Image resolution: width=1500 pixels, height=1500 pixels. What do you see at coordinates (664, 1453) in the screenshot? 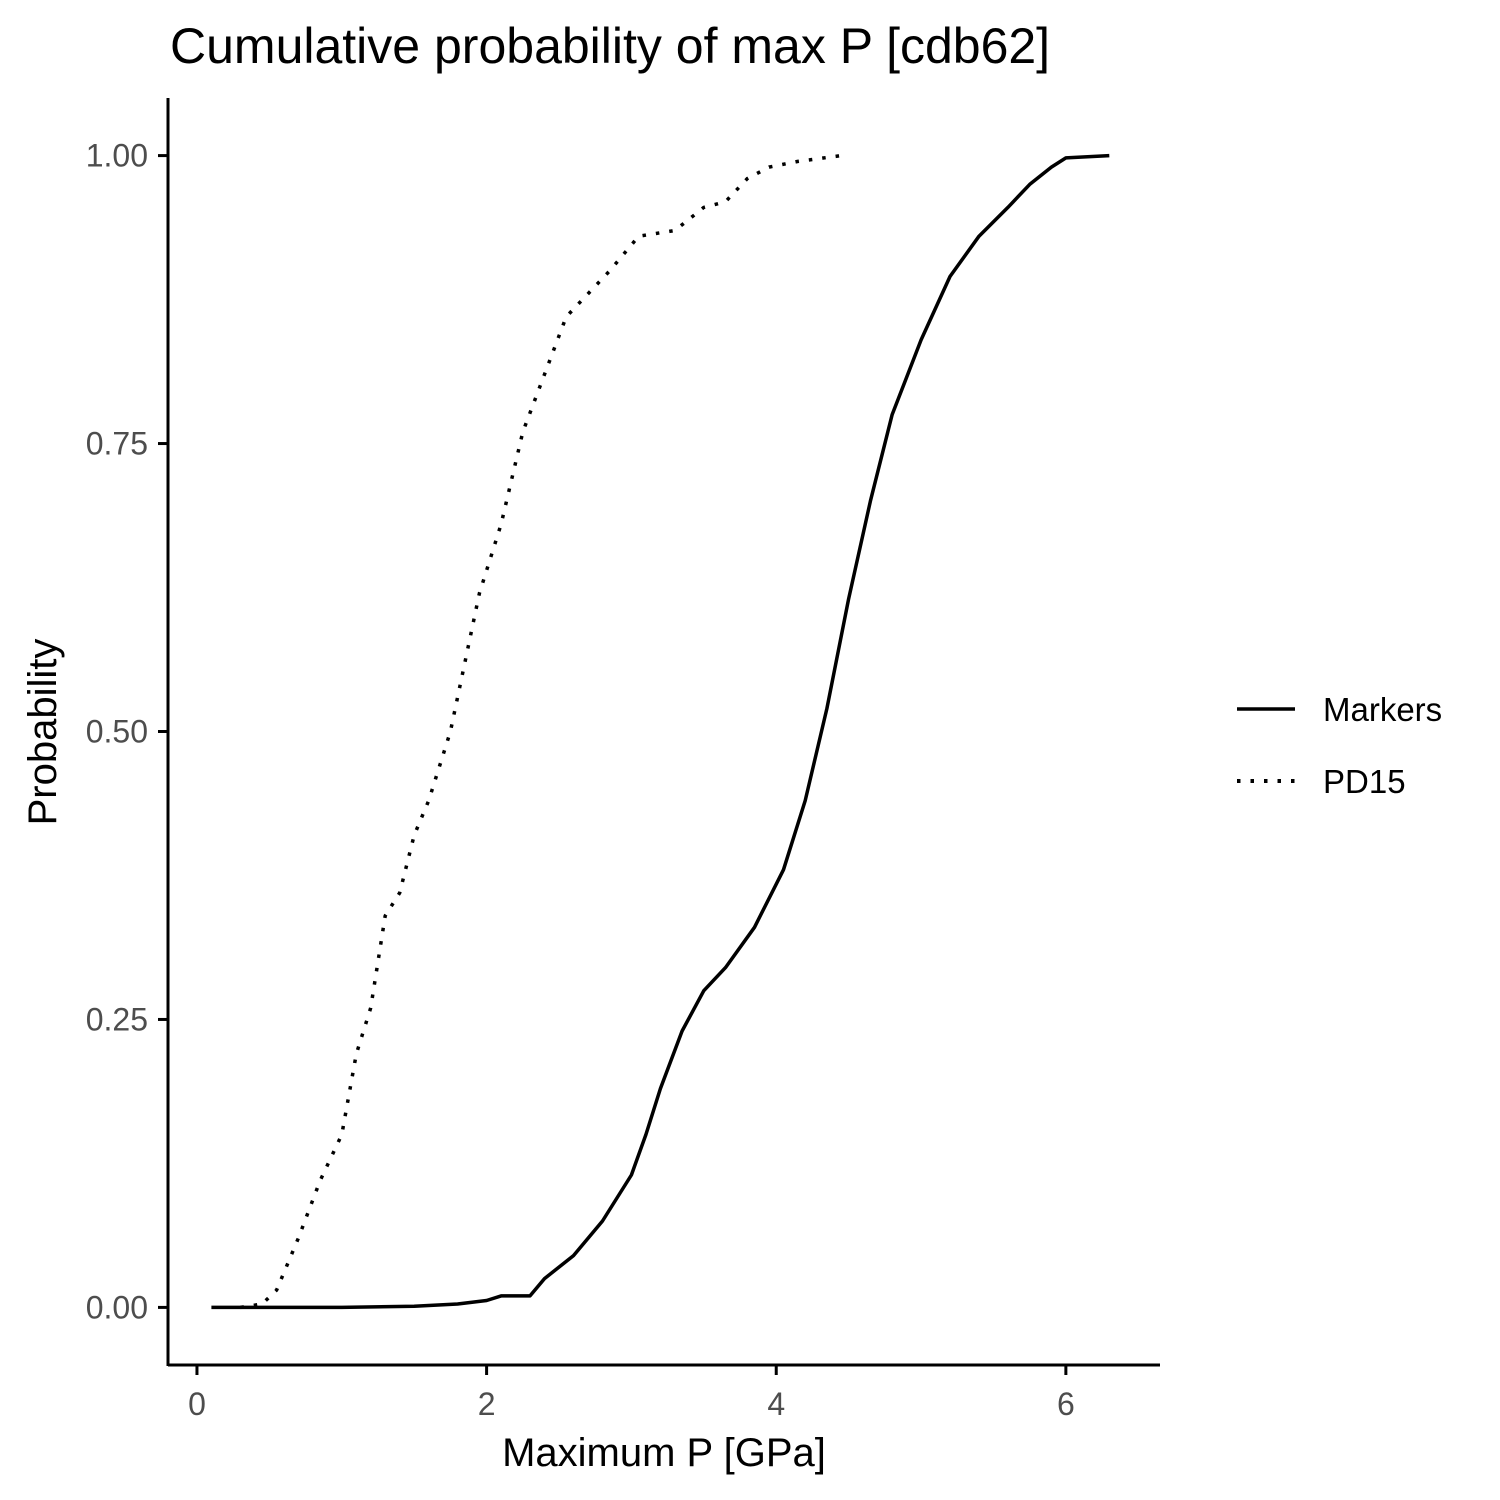
I see `x-axis-title: Maximum P [GPa]` at bounding box center [664, 1453].